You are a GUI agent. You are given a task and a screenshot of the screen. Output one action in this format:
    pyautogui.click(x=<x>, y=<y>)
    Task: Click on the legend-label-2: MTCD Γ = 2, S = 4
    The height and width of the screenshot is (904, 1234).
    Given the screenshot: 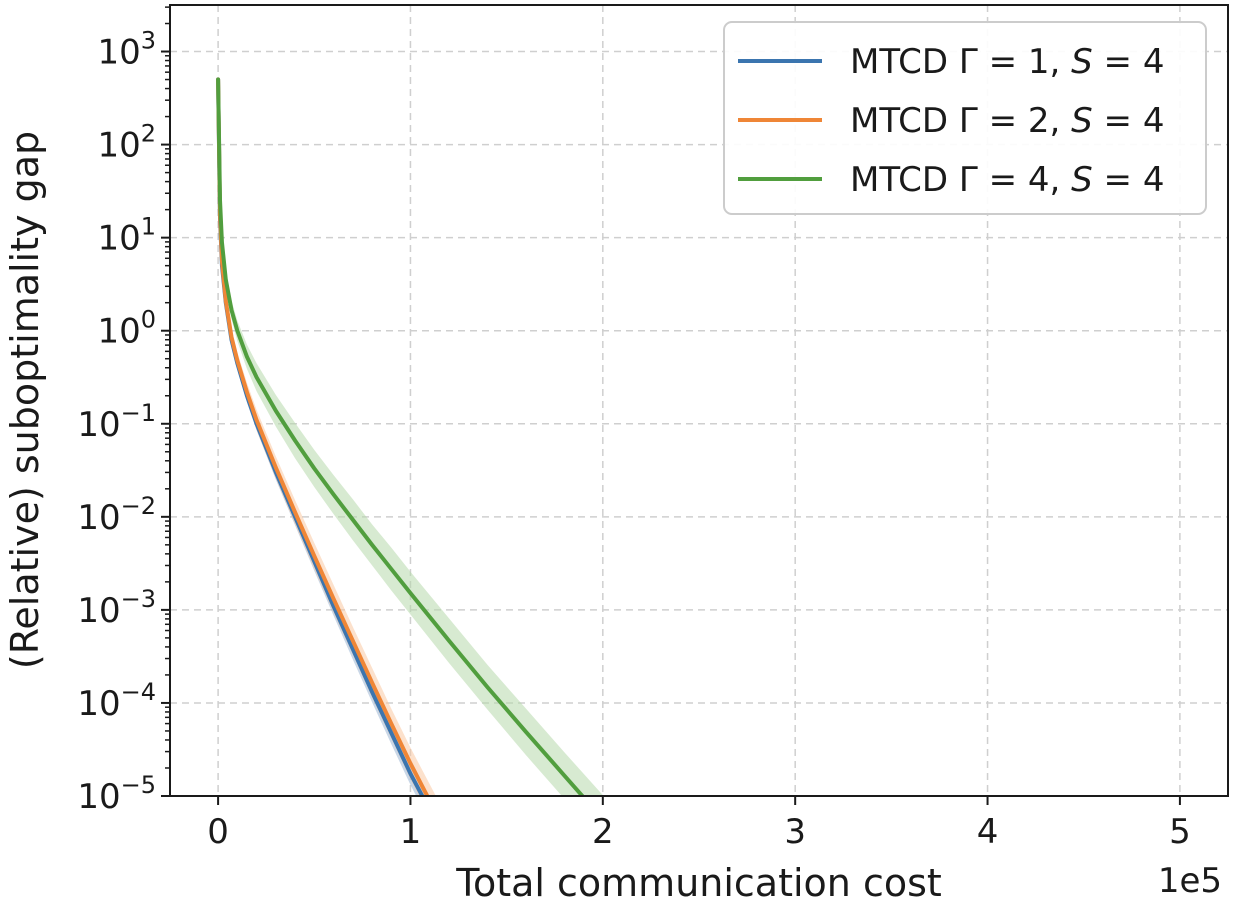 What is the action you would take?
    pyautogui.click(x=1007, y=121)
    